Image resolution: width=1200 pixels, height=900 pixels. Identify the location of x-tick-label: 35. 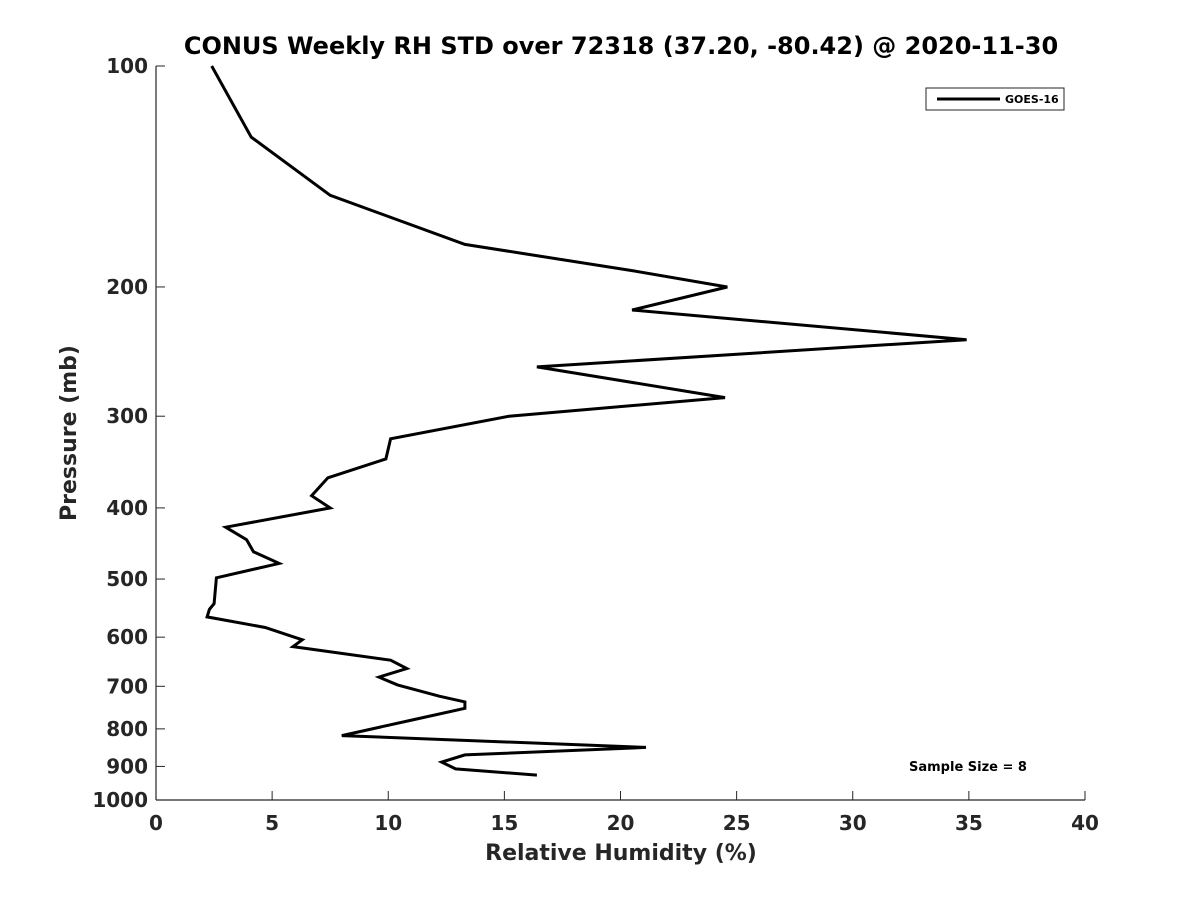
(969, 823).